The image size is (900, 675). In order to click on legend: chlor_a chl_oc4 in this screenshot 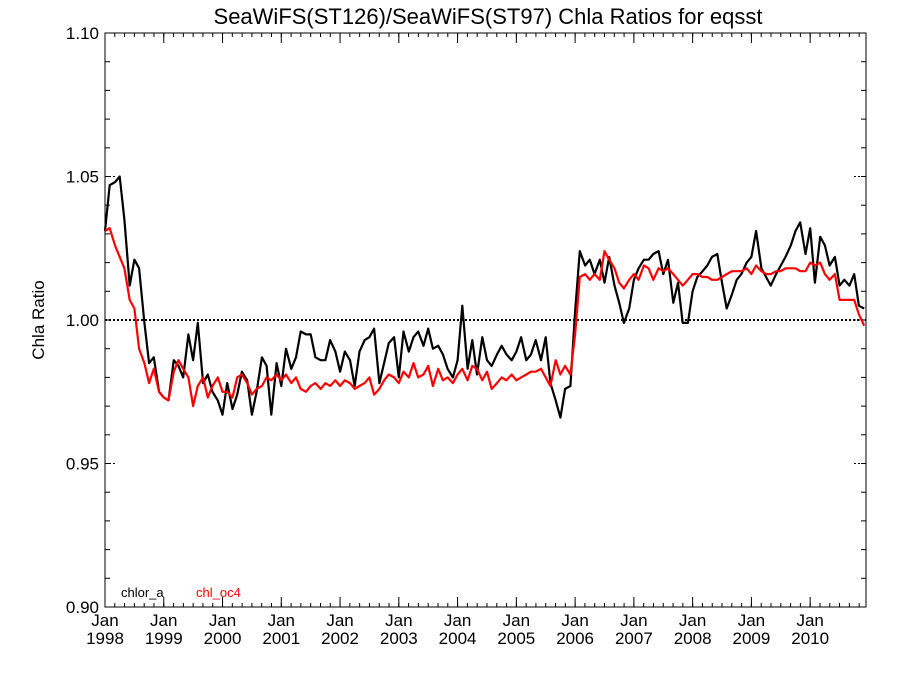, I will do `click(181, 592)`.